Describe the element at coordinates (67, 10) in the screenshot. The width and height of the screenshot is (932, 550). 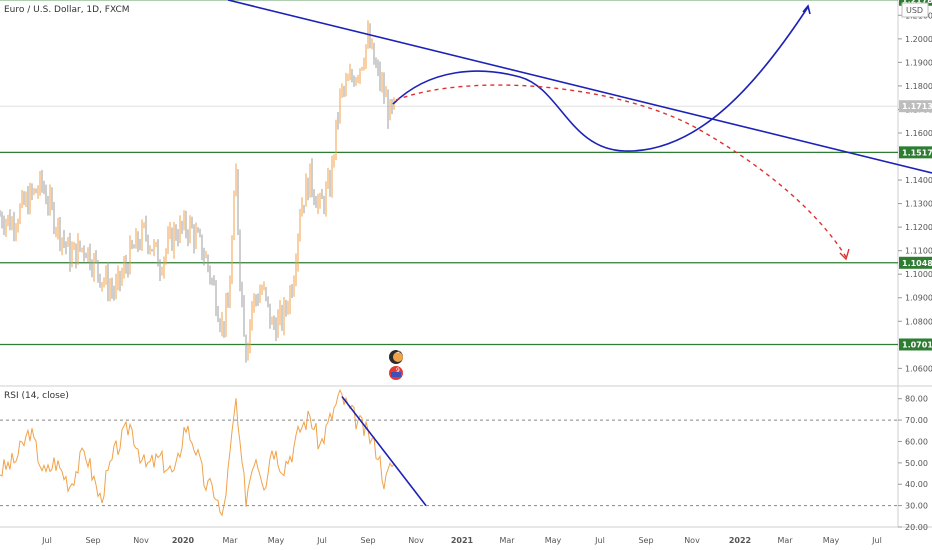
I see `chart-title: Euro / U.S. Dollar, 1D, FXCM` at that location.